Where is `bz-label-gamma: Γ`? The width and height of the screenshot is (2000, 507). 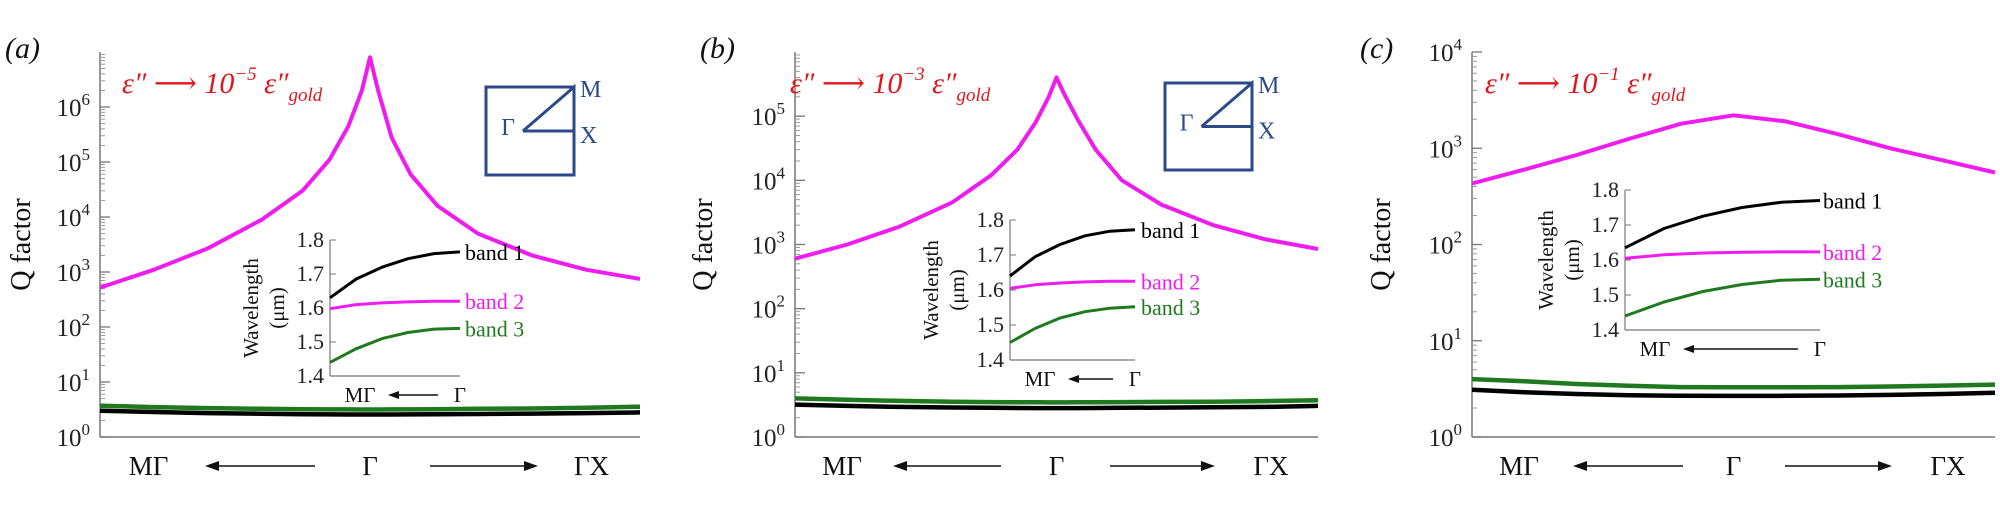
bz-label-gamma: Γ is located at coordinates (508, 128).